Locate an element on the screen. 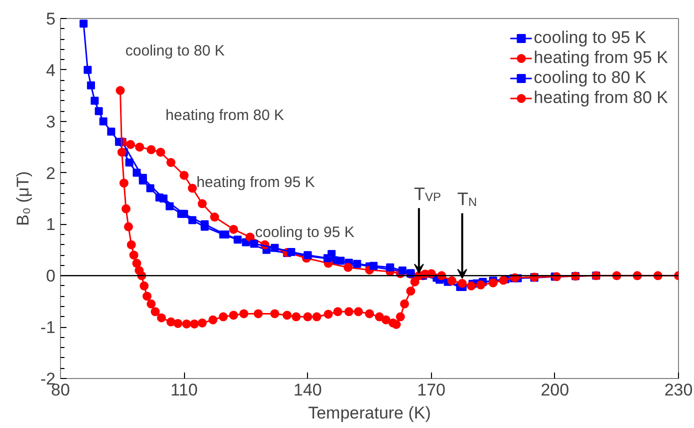 The image size is (694, 428). y-tick-label: 2 is located at coordinates (51, 173).